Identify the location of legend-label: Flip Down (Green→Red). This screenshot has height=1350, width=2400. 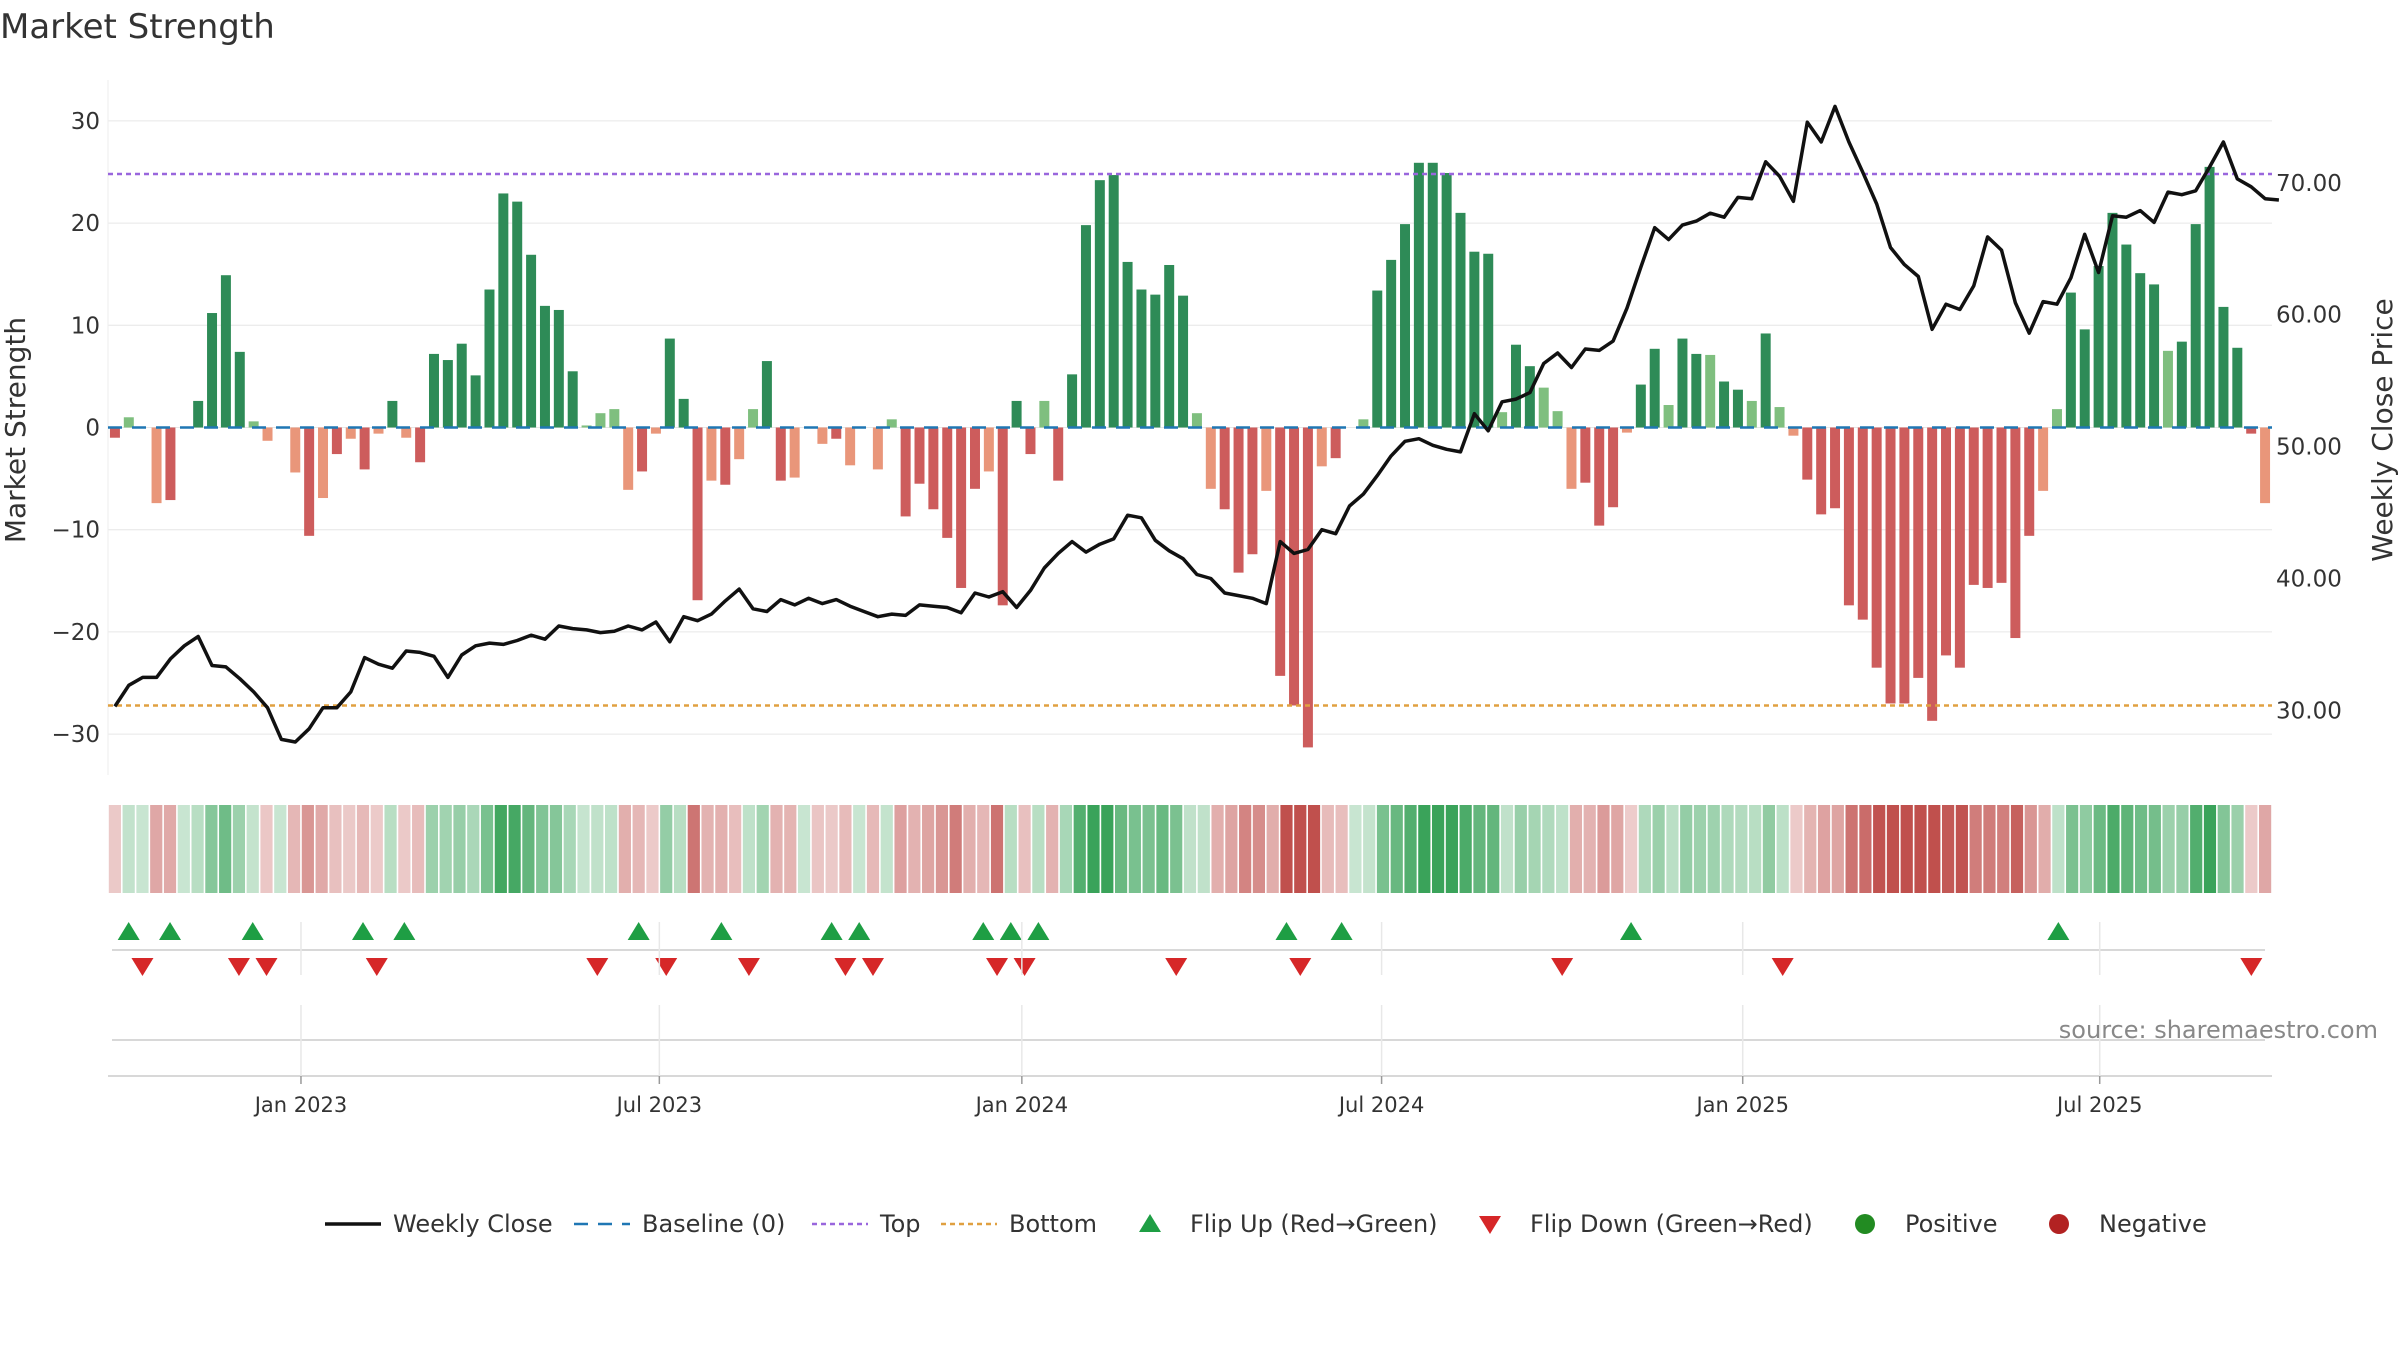
(1671, 1224).